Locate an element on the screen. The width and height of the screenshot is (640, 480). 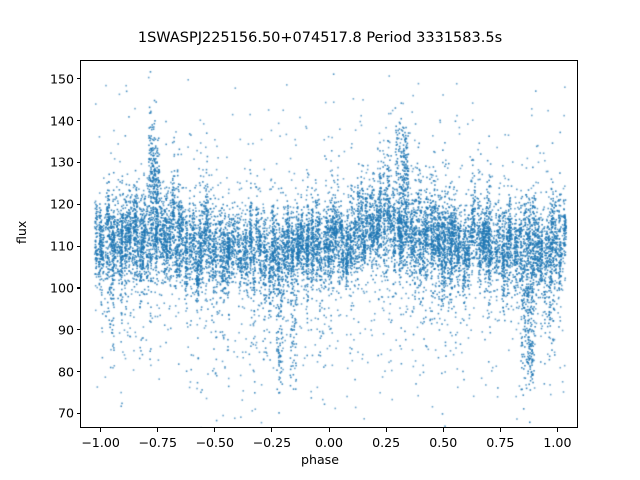
y-tick-label: 120 is located at coordinates (61, 204).